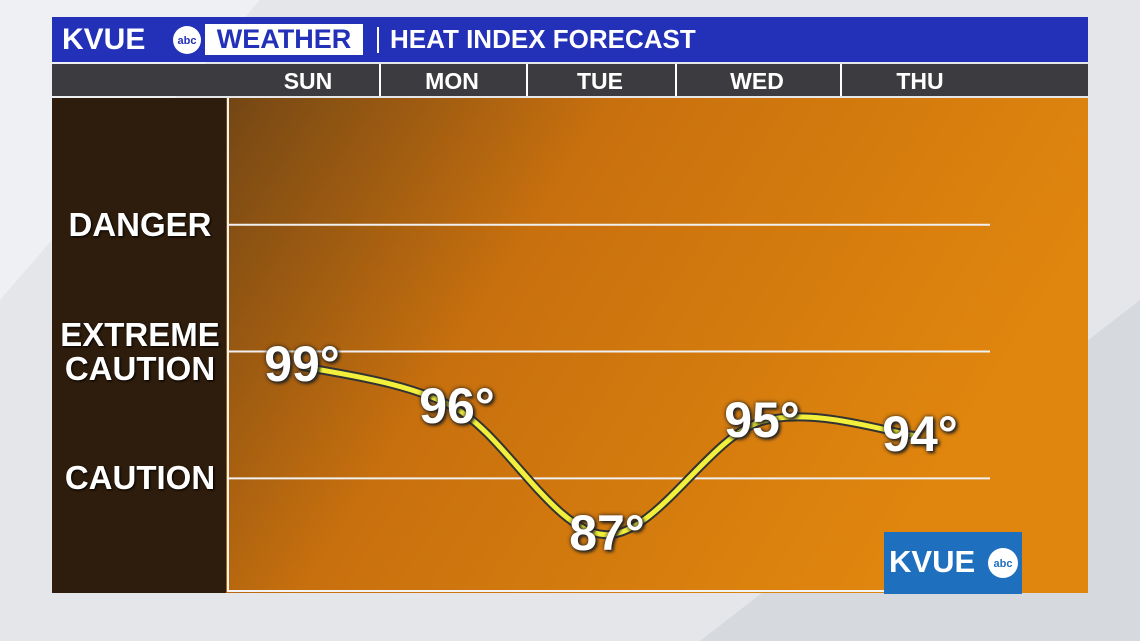  Describe the element at coordinates (140, 478) in the screenshot. I see `y-tick-label: CAUTION` at that location.